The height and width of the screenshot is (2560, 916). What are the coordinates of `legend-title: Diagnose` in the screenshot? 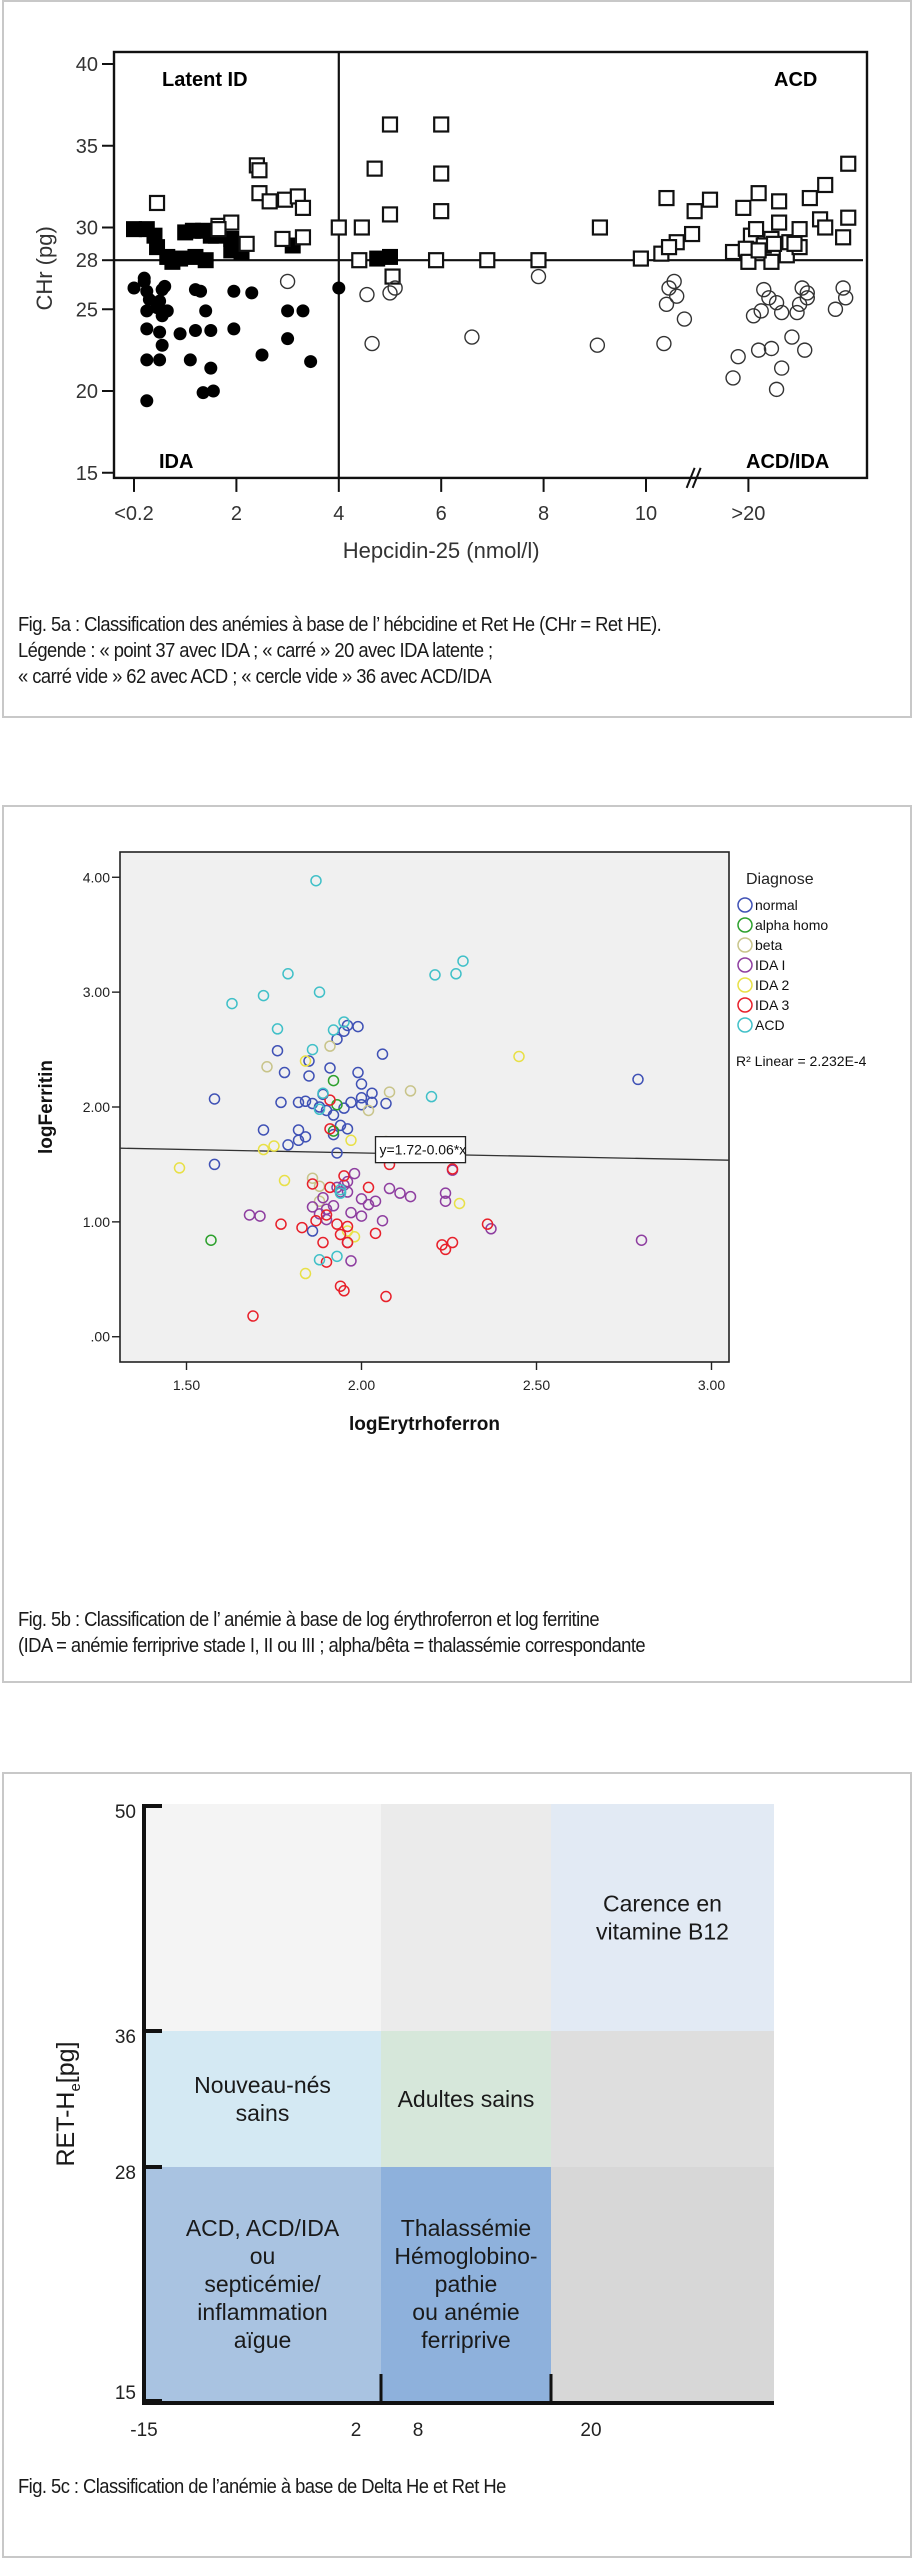 It's located at (780, 879).